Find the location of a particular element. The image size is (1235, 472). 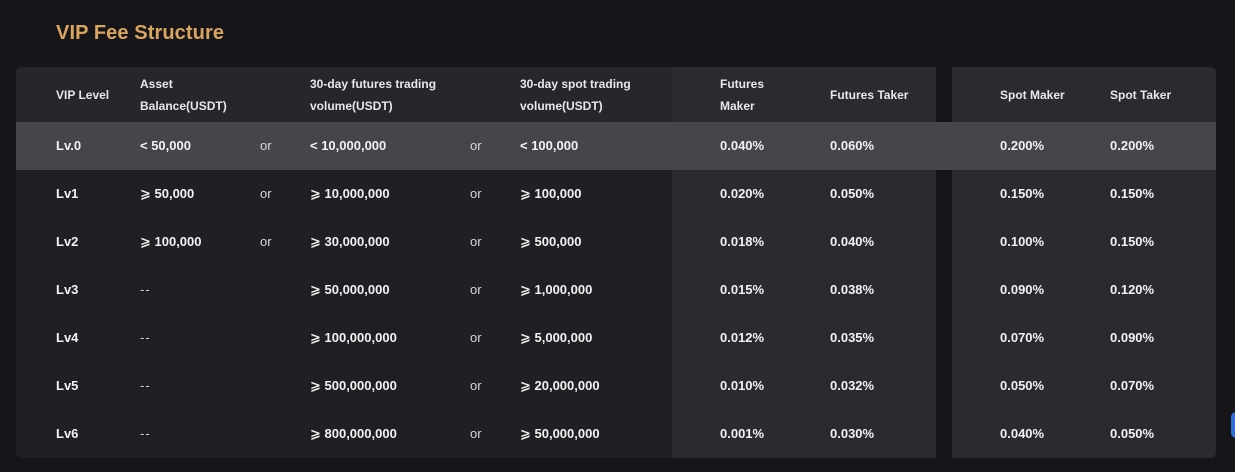

row-futures-volume: < 10,000,000 is located at coordinates (348, 145).